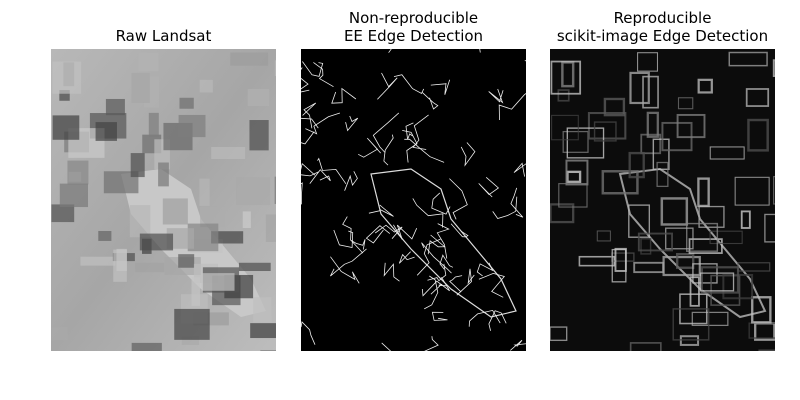 Image resolution: width=800 pixels, height=400 pixels. Describe the element at coordinates (164, 36) in the screenshot. I see `panel-title: Raw Landsat` at that location.